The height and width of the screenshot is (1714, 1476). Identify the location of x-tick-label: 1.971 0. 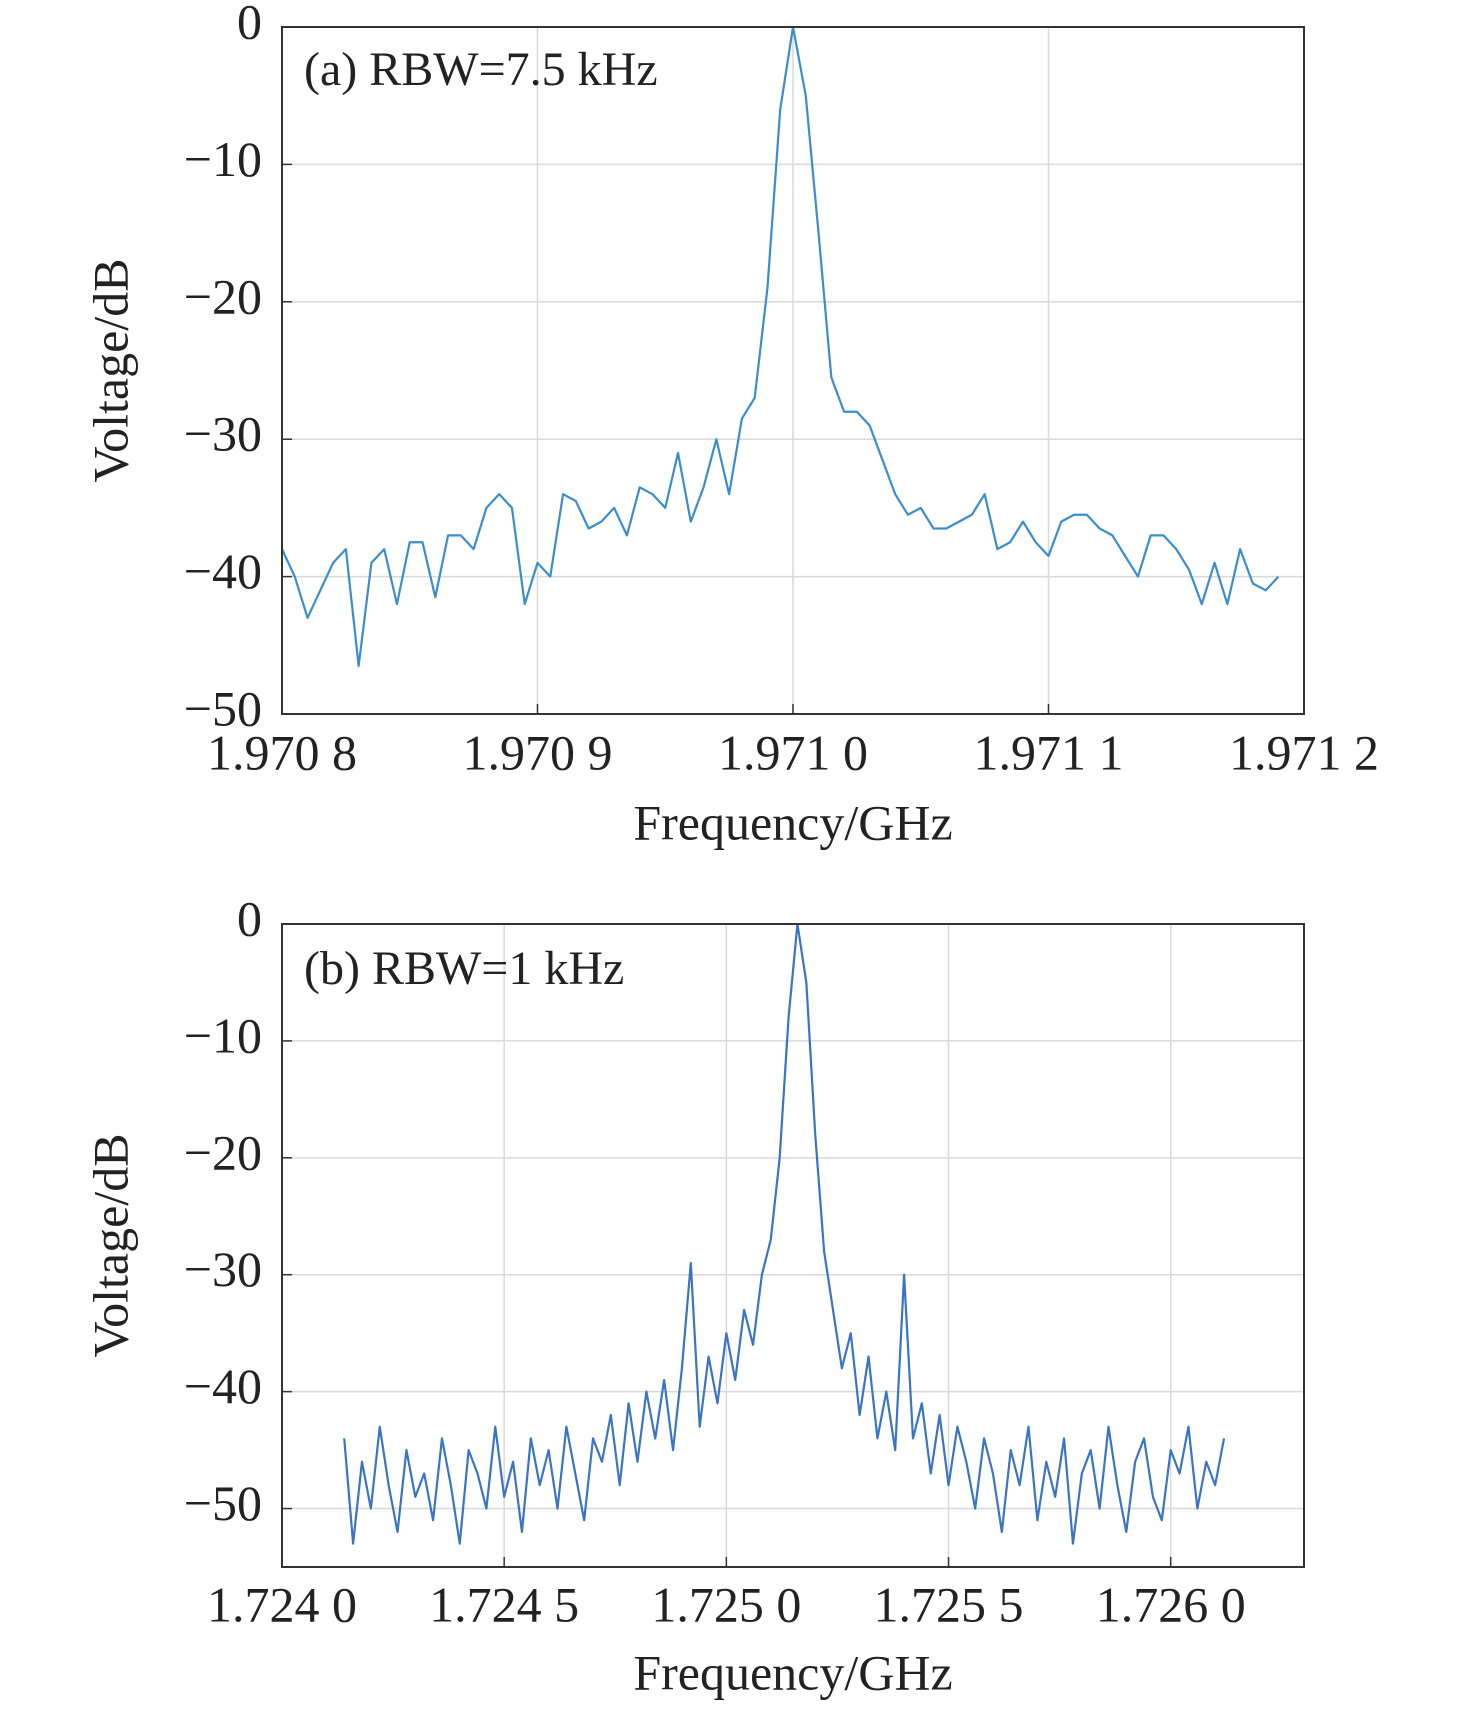
(793, 752).